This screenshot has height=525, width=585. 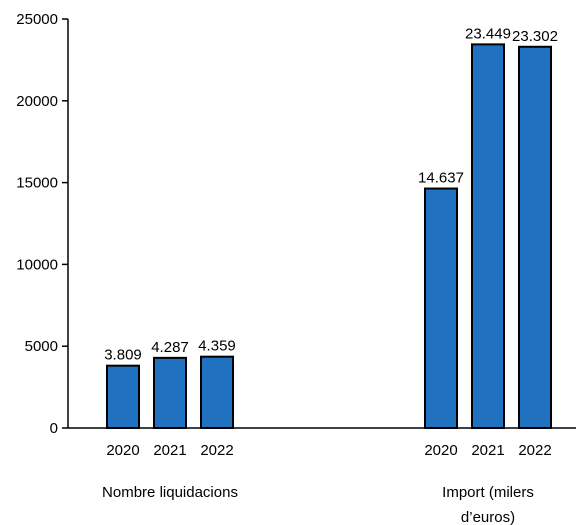 What do you see at coordinates (123, 355) in the screenshot?
I see `data-label: 3.809` at bounding box center [123, 355].